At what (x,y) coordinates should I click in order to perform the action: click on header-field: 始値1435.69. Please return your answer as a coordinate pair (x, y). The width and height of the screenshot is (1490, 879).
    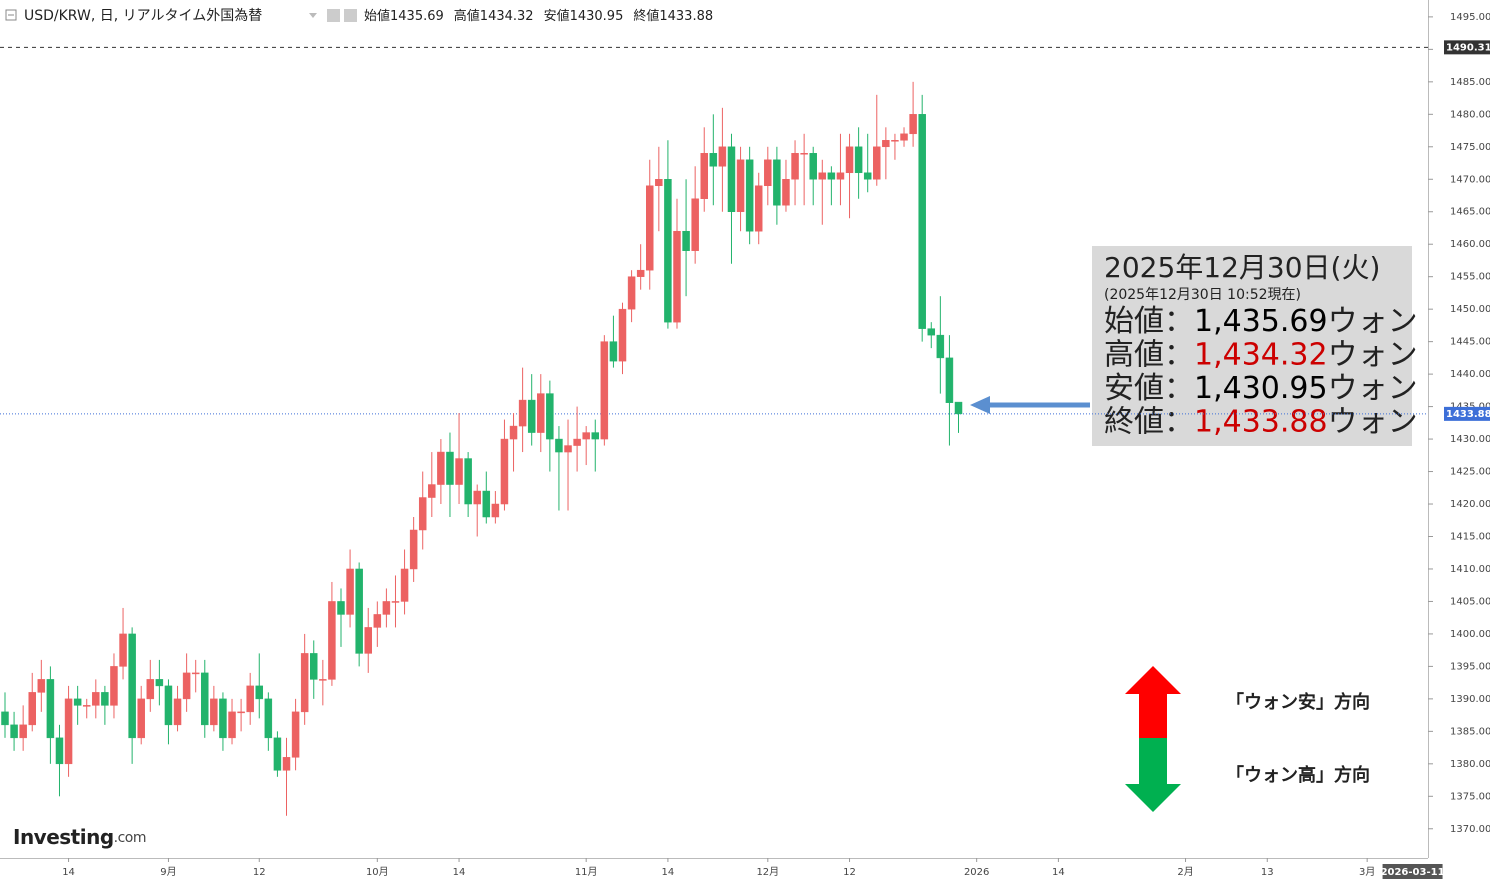
    Looking at the image, I should click on (404, 16).